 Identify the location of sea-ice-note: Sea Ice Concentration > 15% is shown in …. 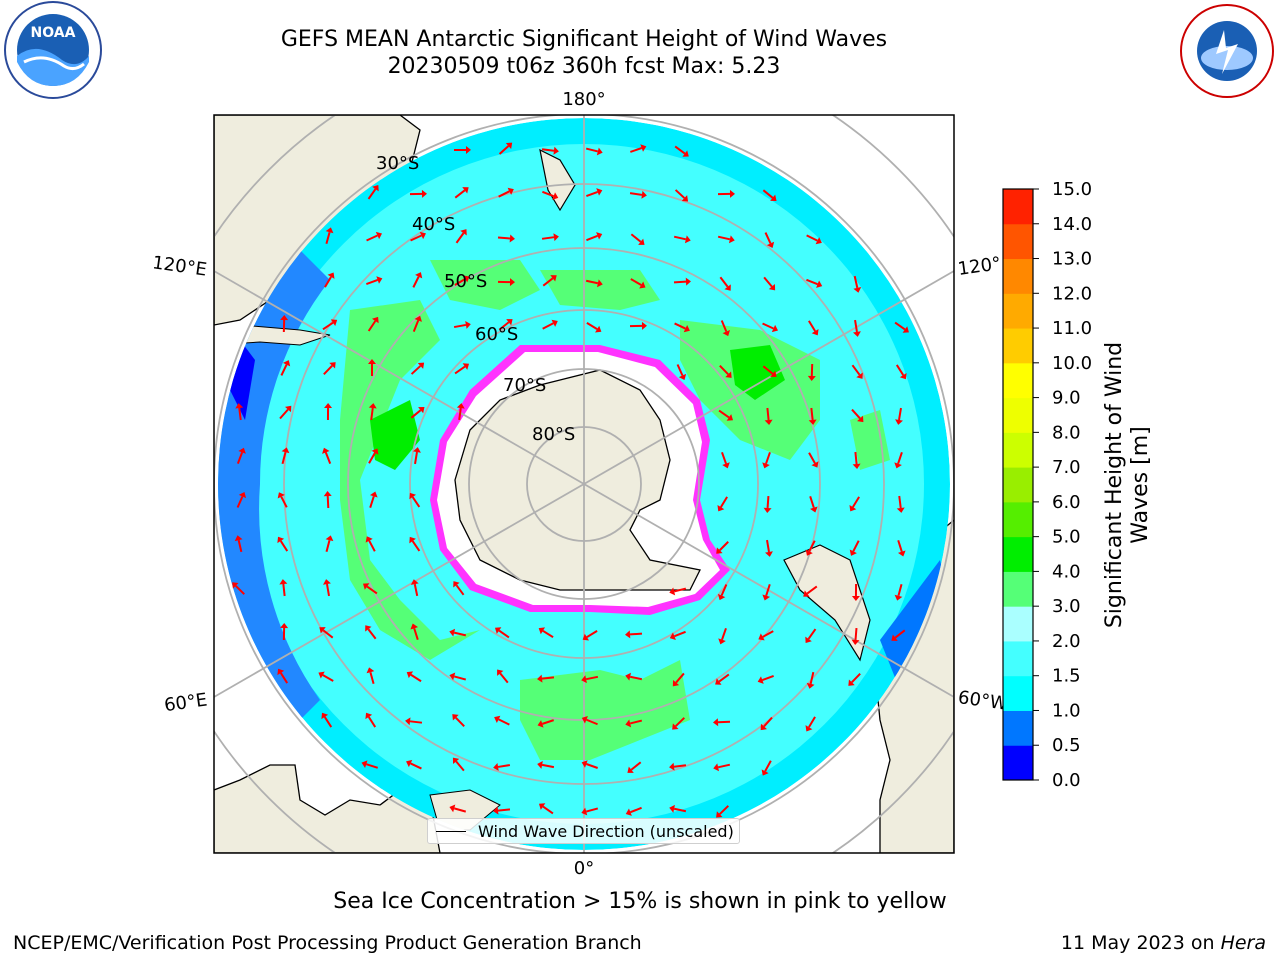
(640, 901).